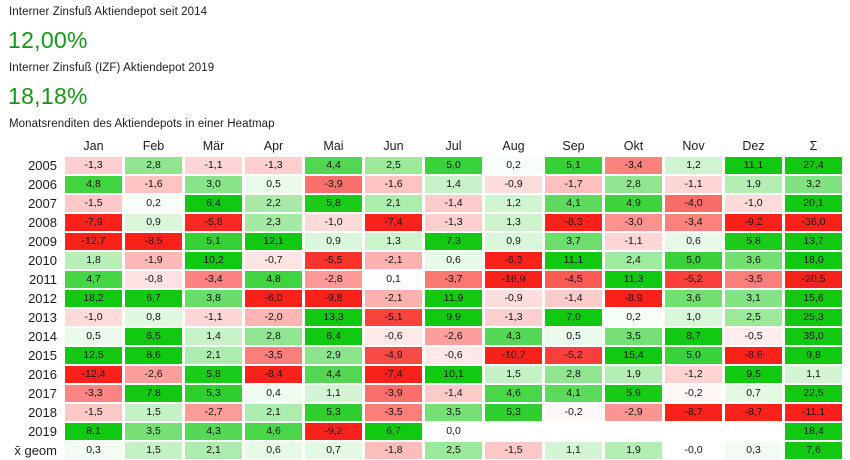 The height and width of the screenshot is (460, 850). Describe the element at coordinates (573, 184) in the screenshot. I see `heatmap-cell: -1,7` at that location.